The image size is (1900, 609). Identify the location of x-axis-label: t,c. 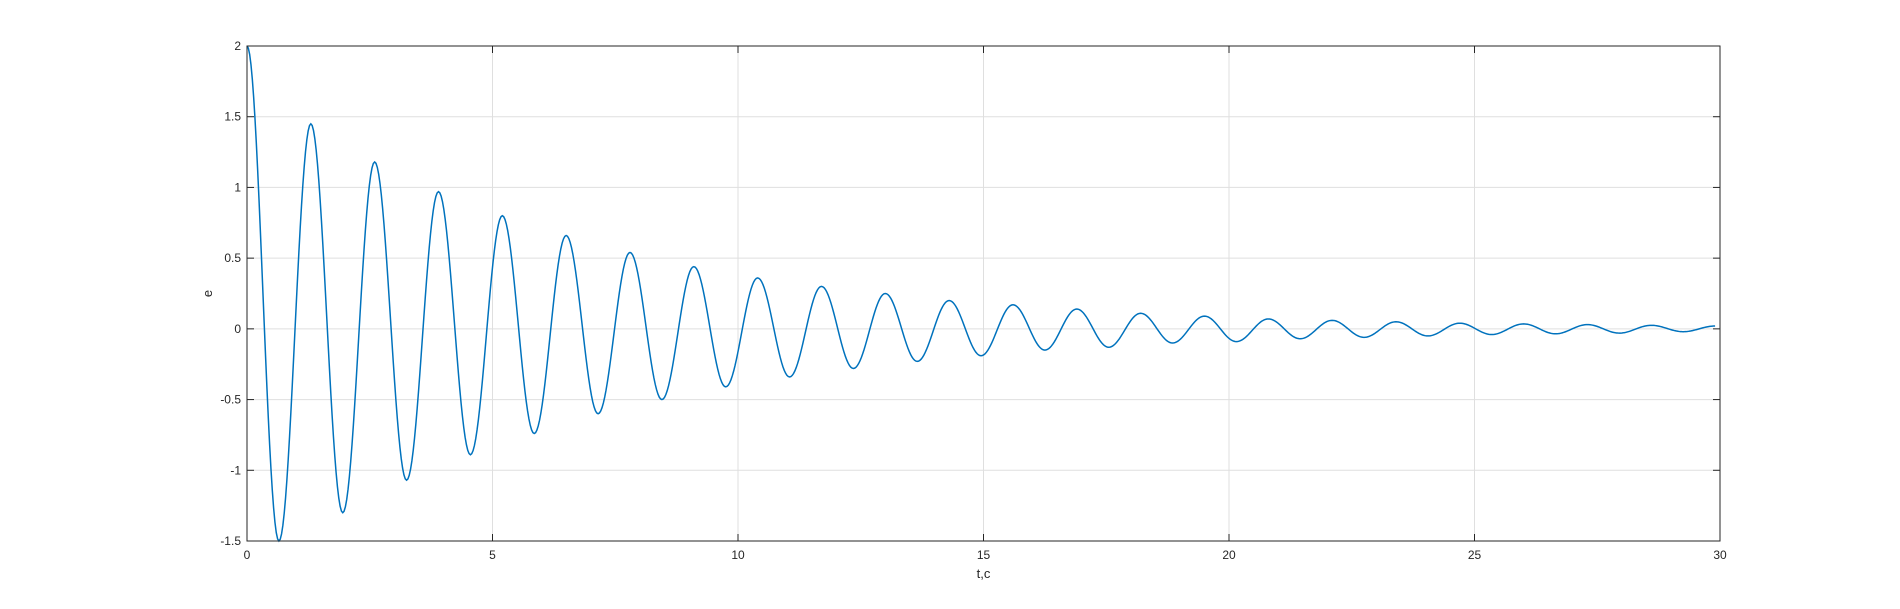
(984, 573).